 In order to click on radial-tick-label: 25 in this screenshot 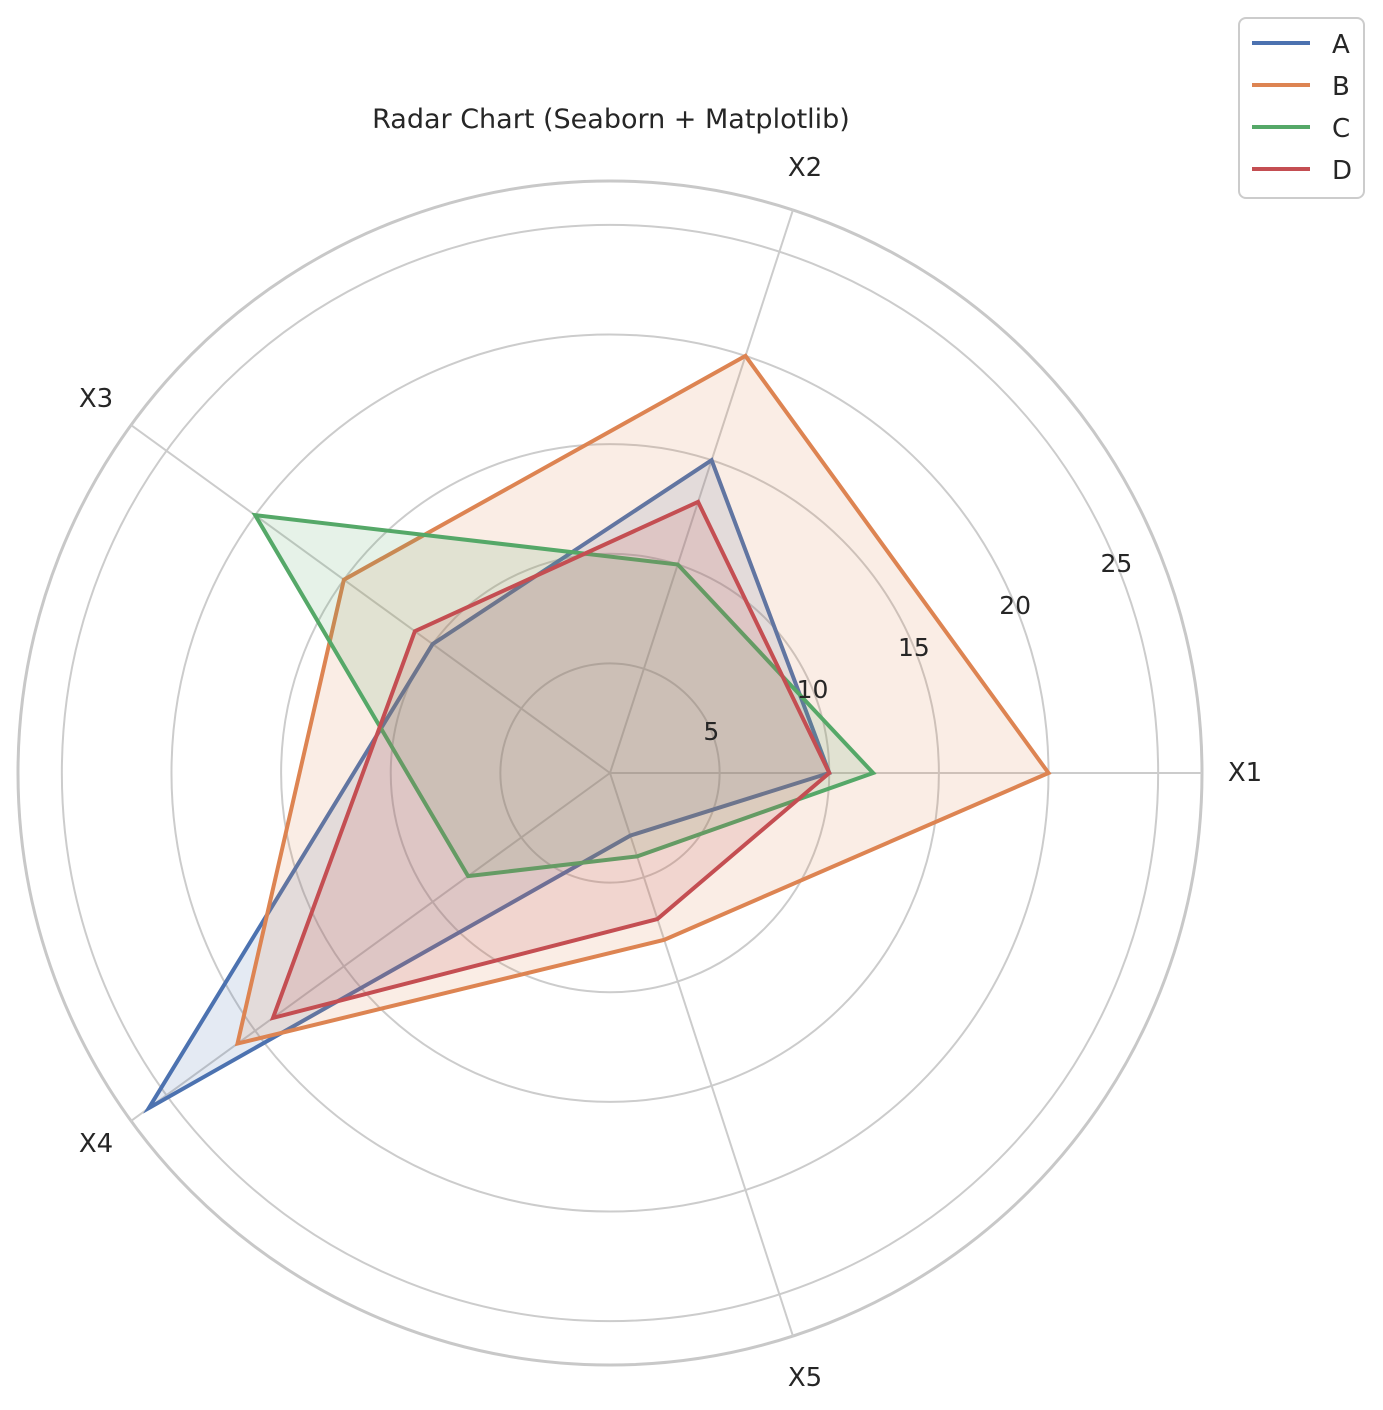, I will do `click(1117, 563)`.